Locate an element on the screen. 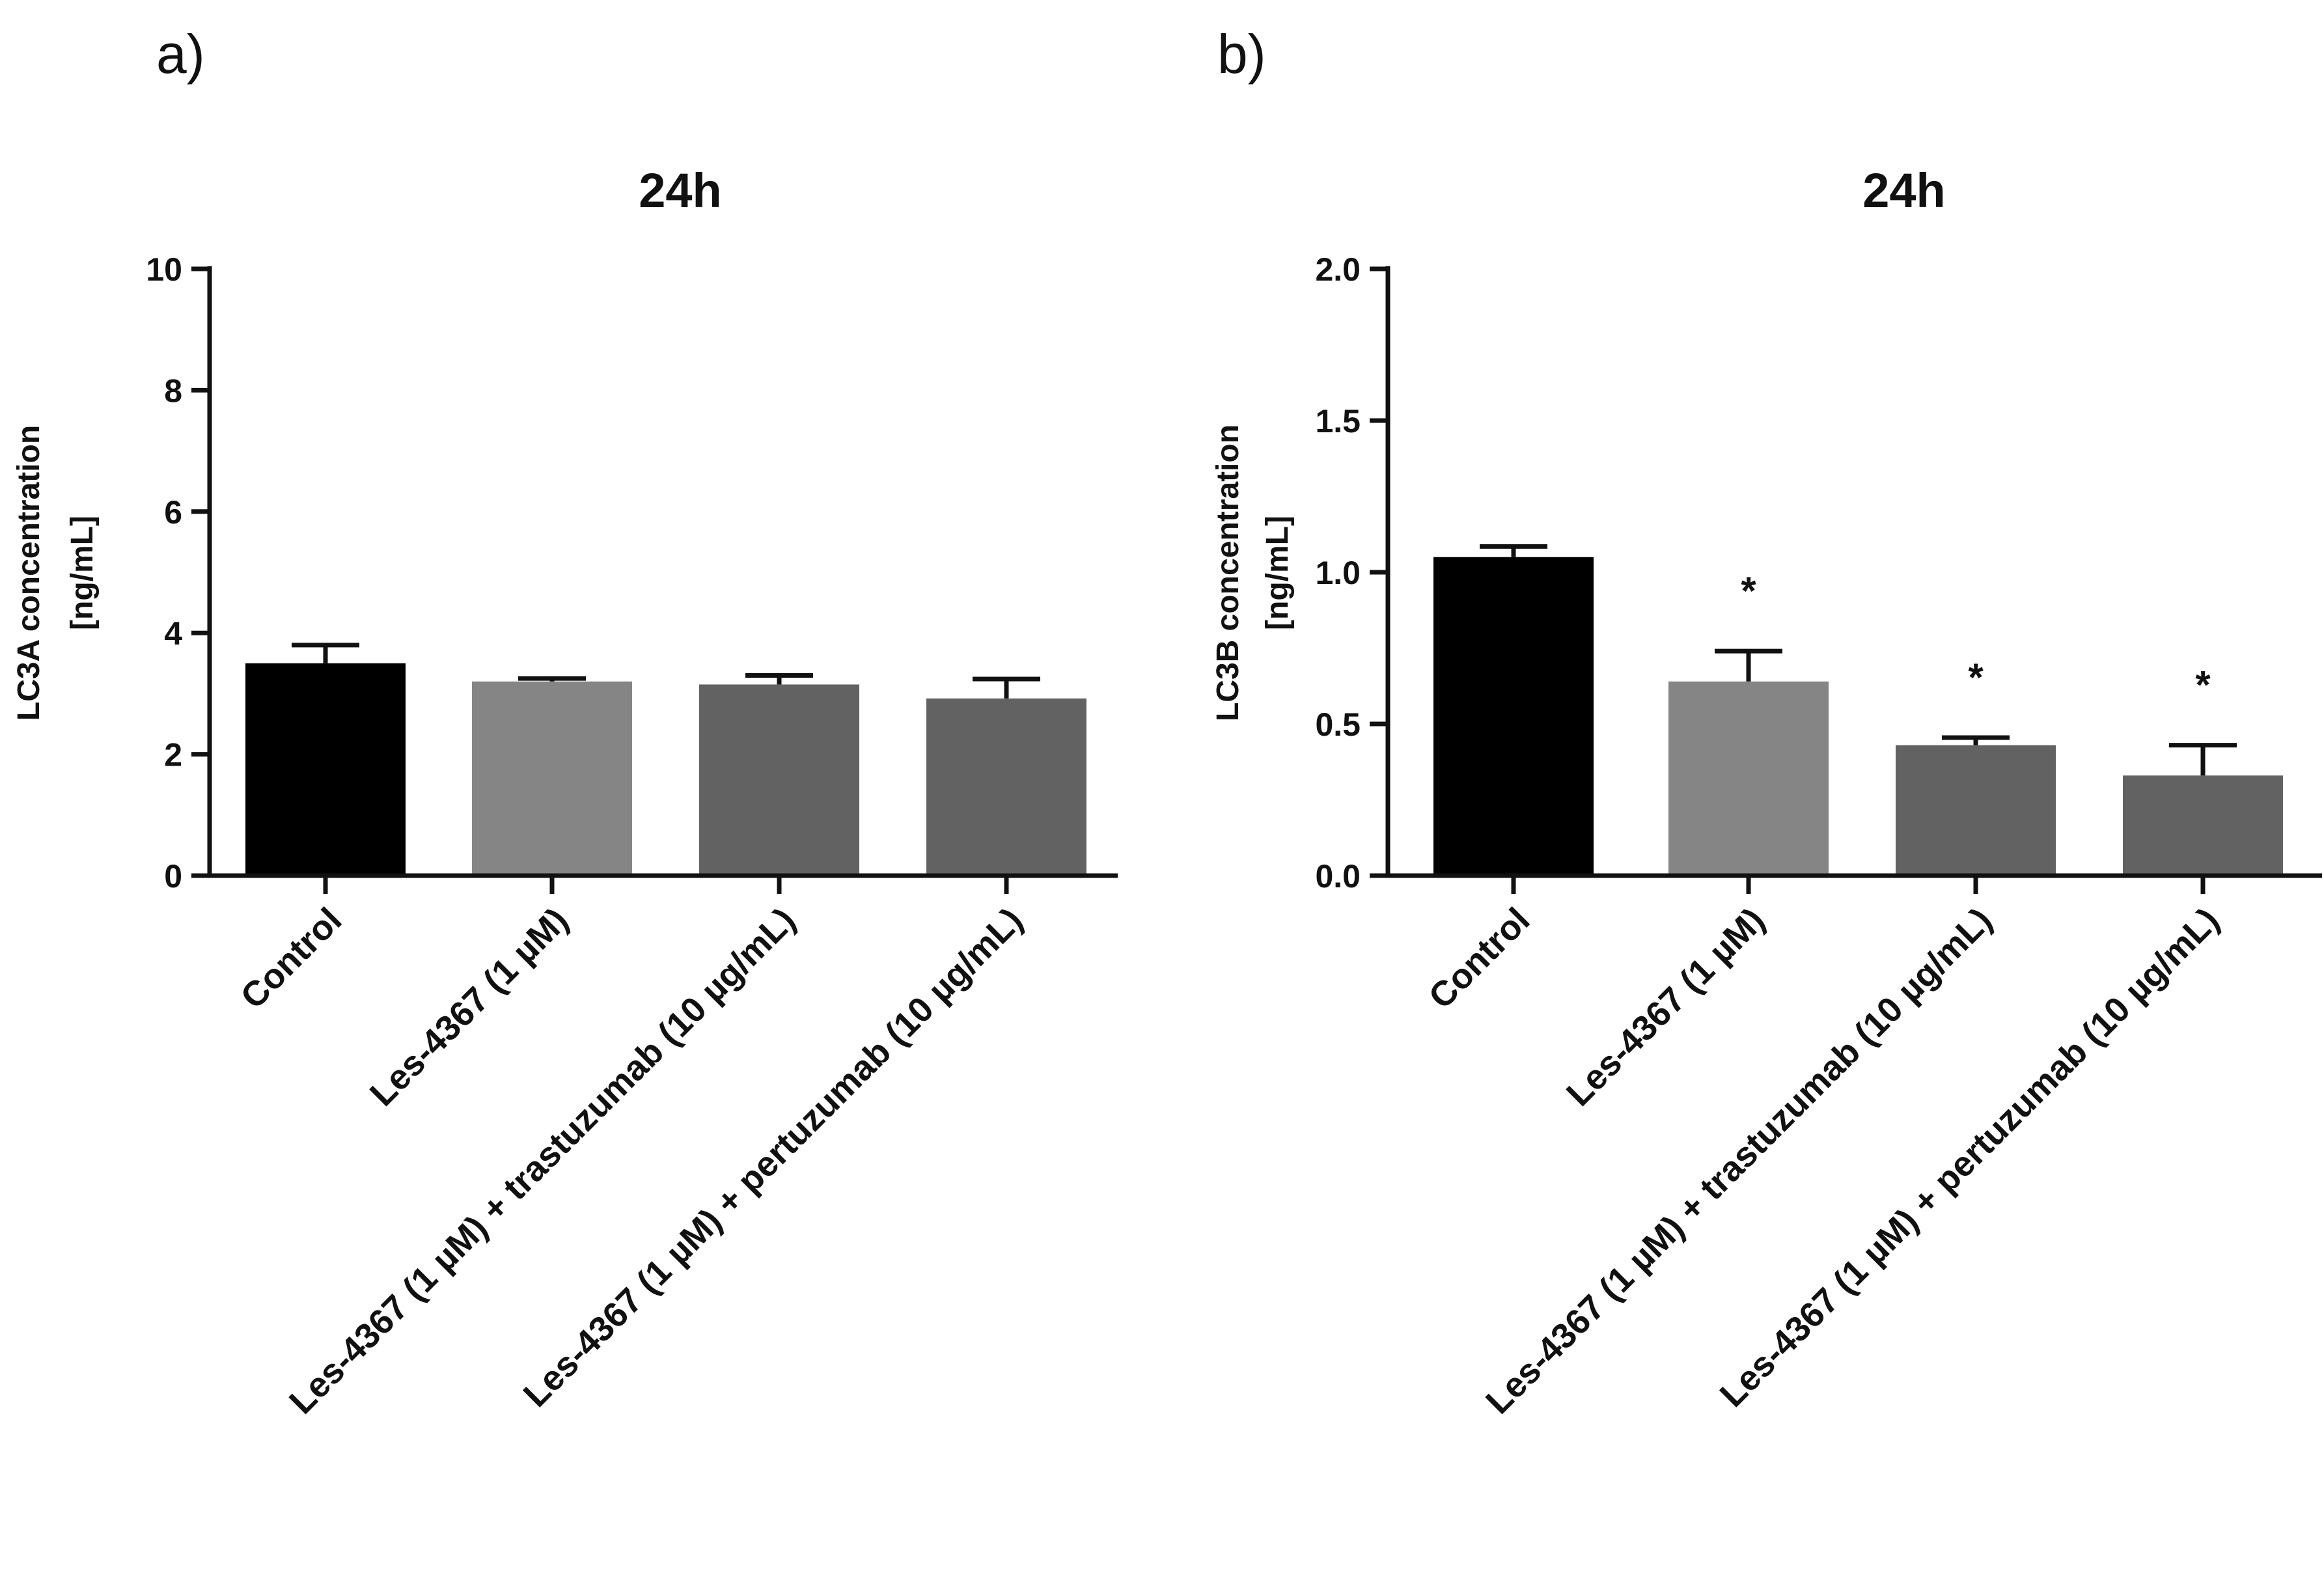  y-tick-label: 8 is located at coordinates (173, 390).